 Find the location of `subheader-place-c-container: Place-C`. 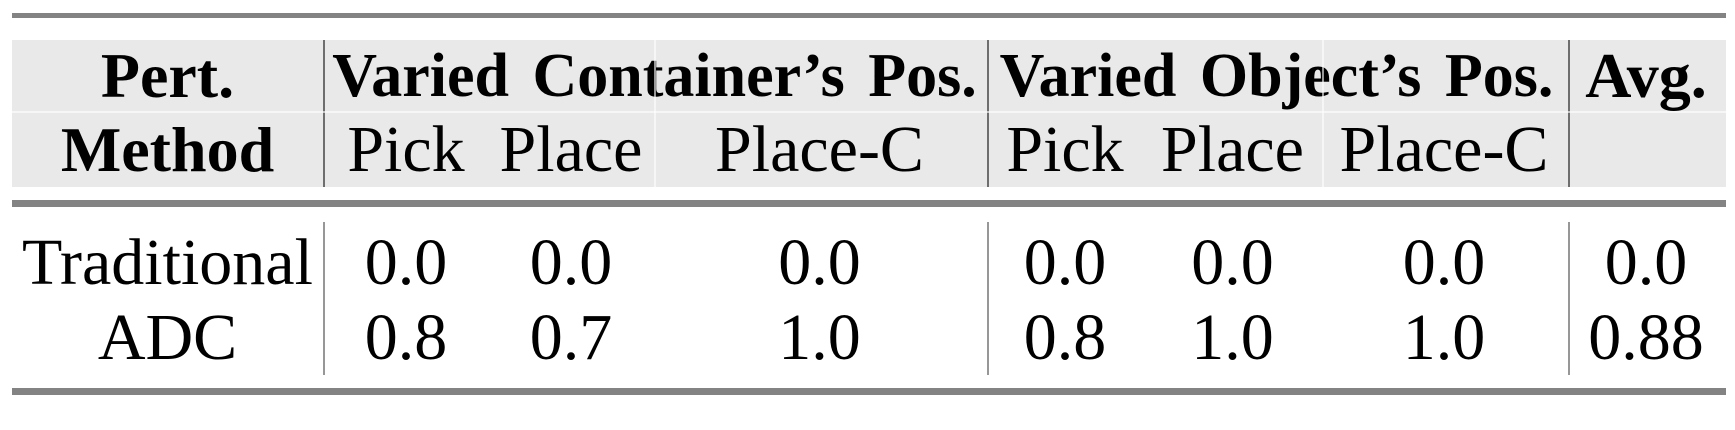

subheader-place-c-container: Place-C is located at coordinates (819, 149).